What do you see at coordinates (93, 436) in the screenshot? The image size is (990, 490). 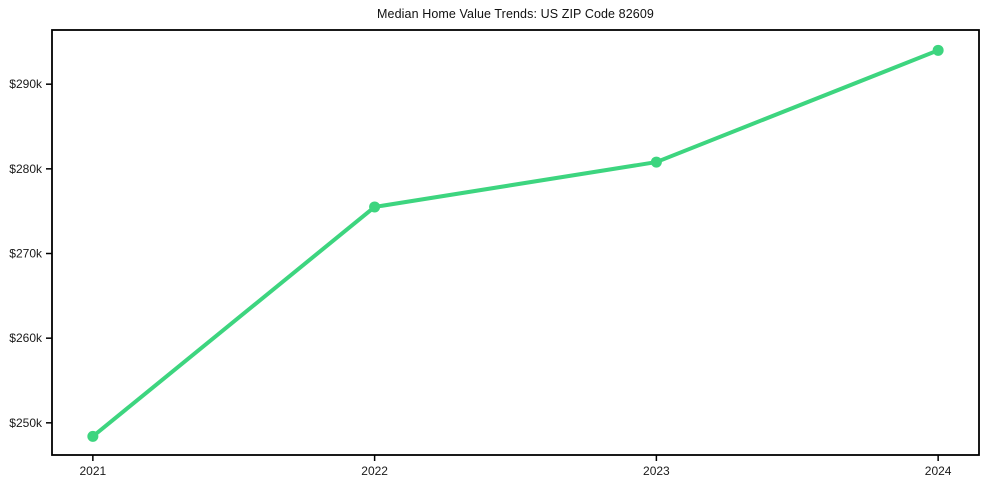 I see `data-point-2021` at bounding box center [93, 436].